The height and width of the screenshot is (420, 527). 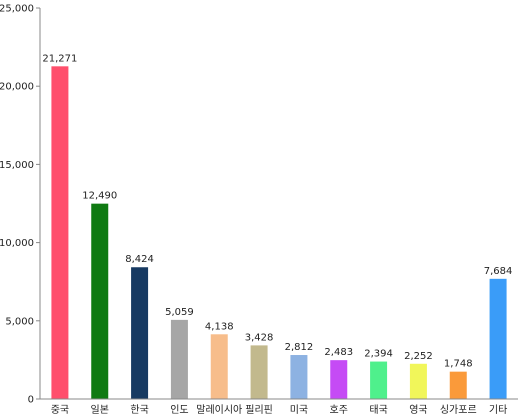 I want to click on y-tick-label: 0, so click(x=31, y=400).